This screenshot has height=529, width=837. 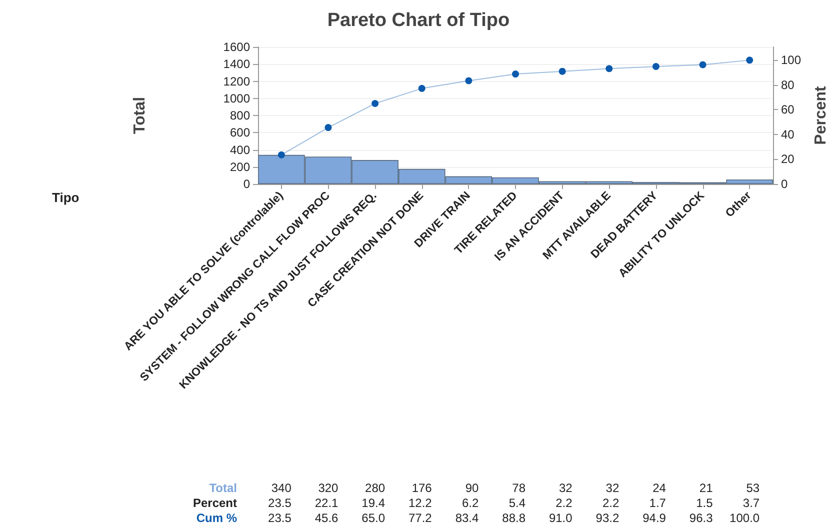 What do you see at coordinates (214, 503) in the screenshot?
I see `text: Percent` at bounding box center [214, 503].